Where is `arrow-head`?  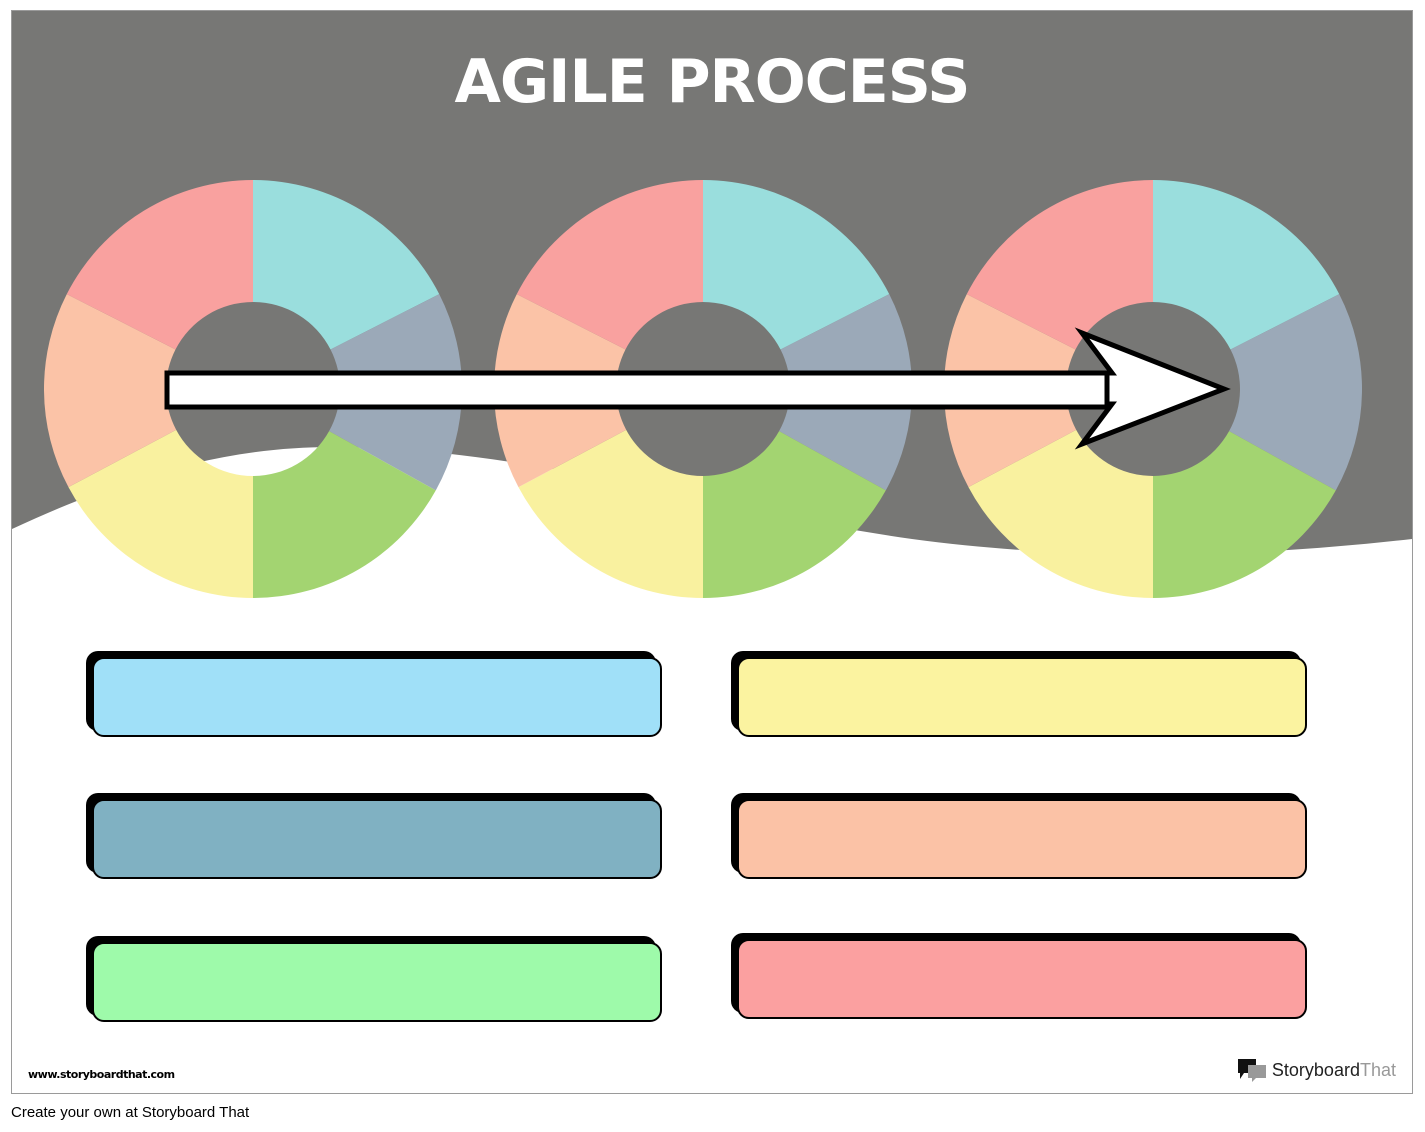
arrow-head is located at coordinates (1152, 388).